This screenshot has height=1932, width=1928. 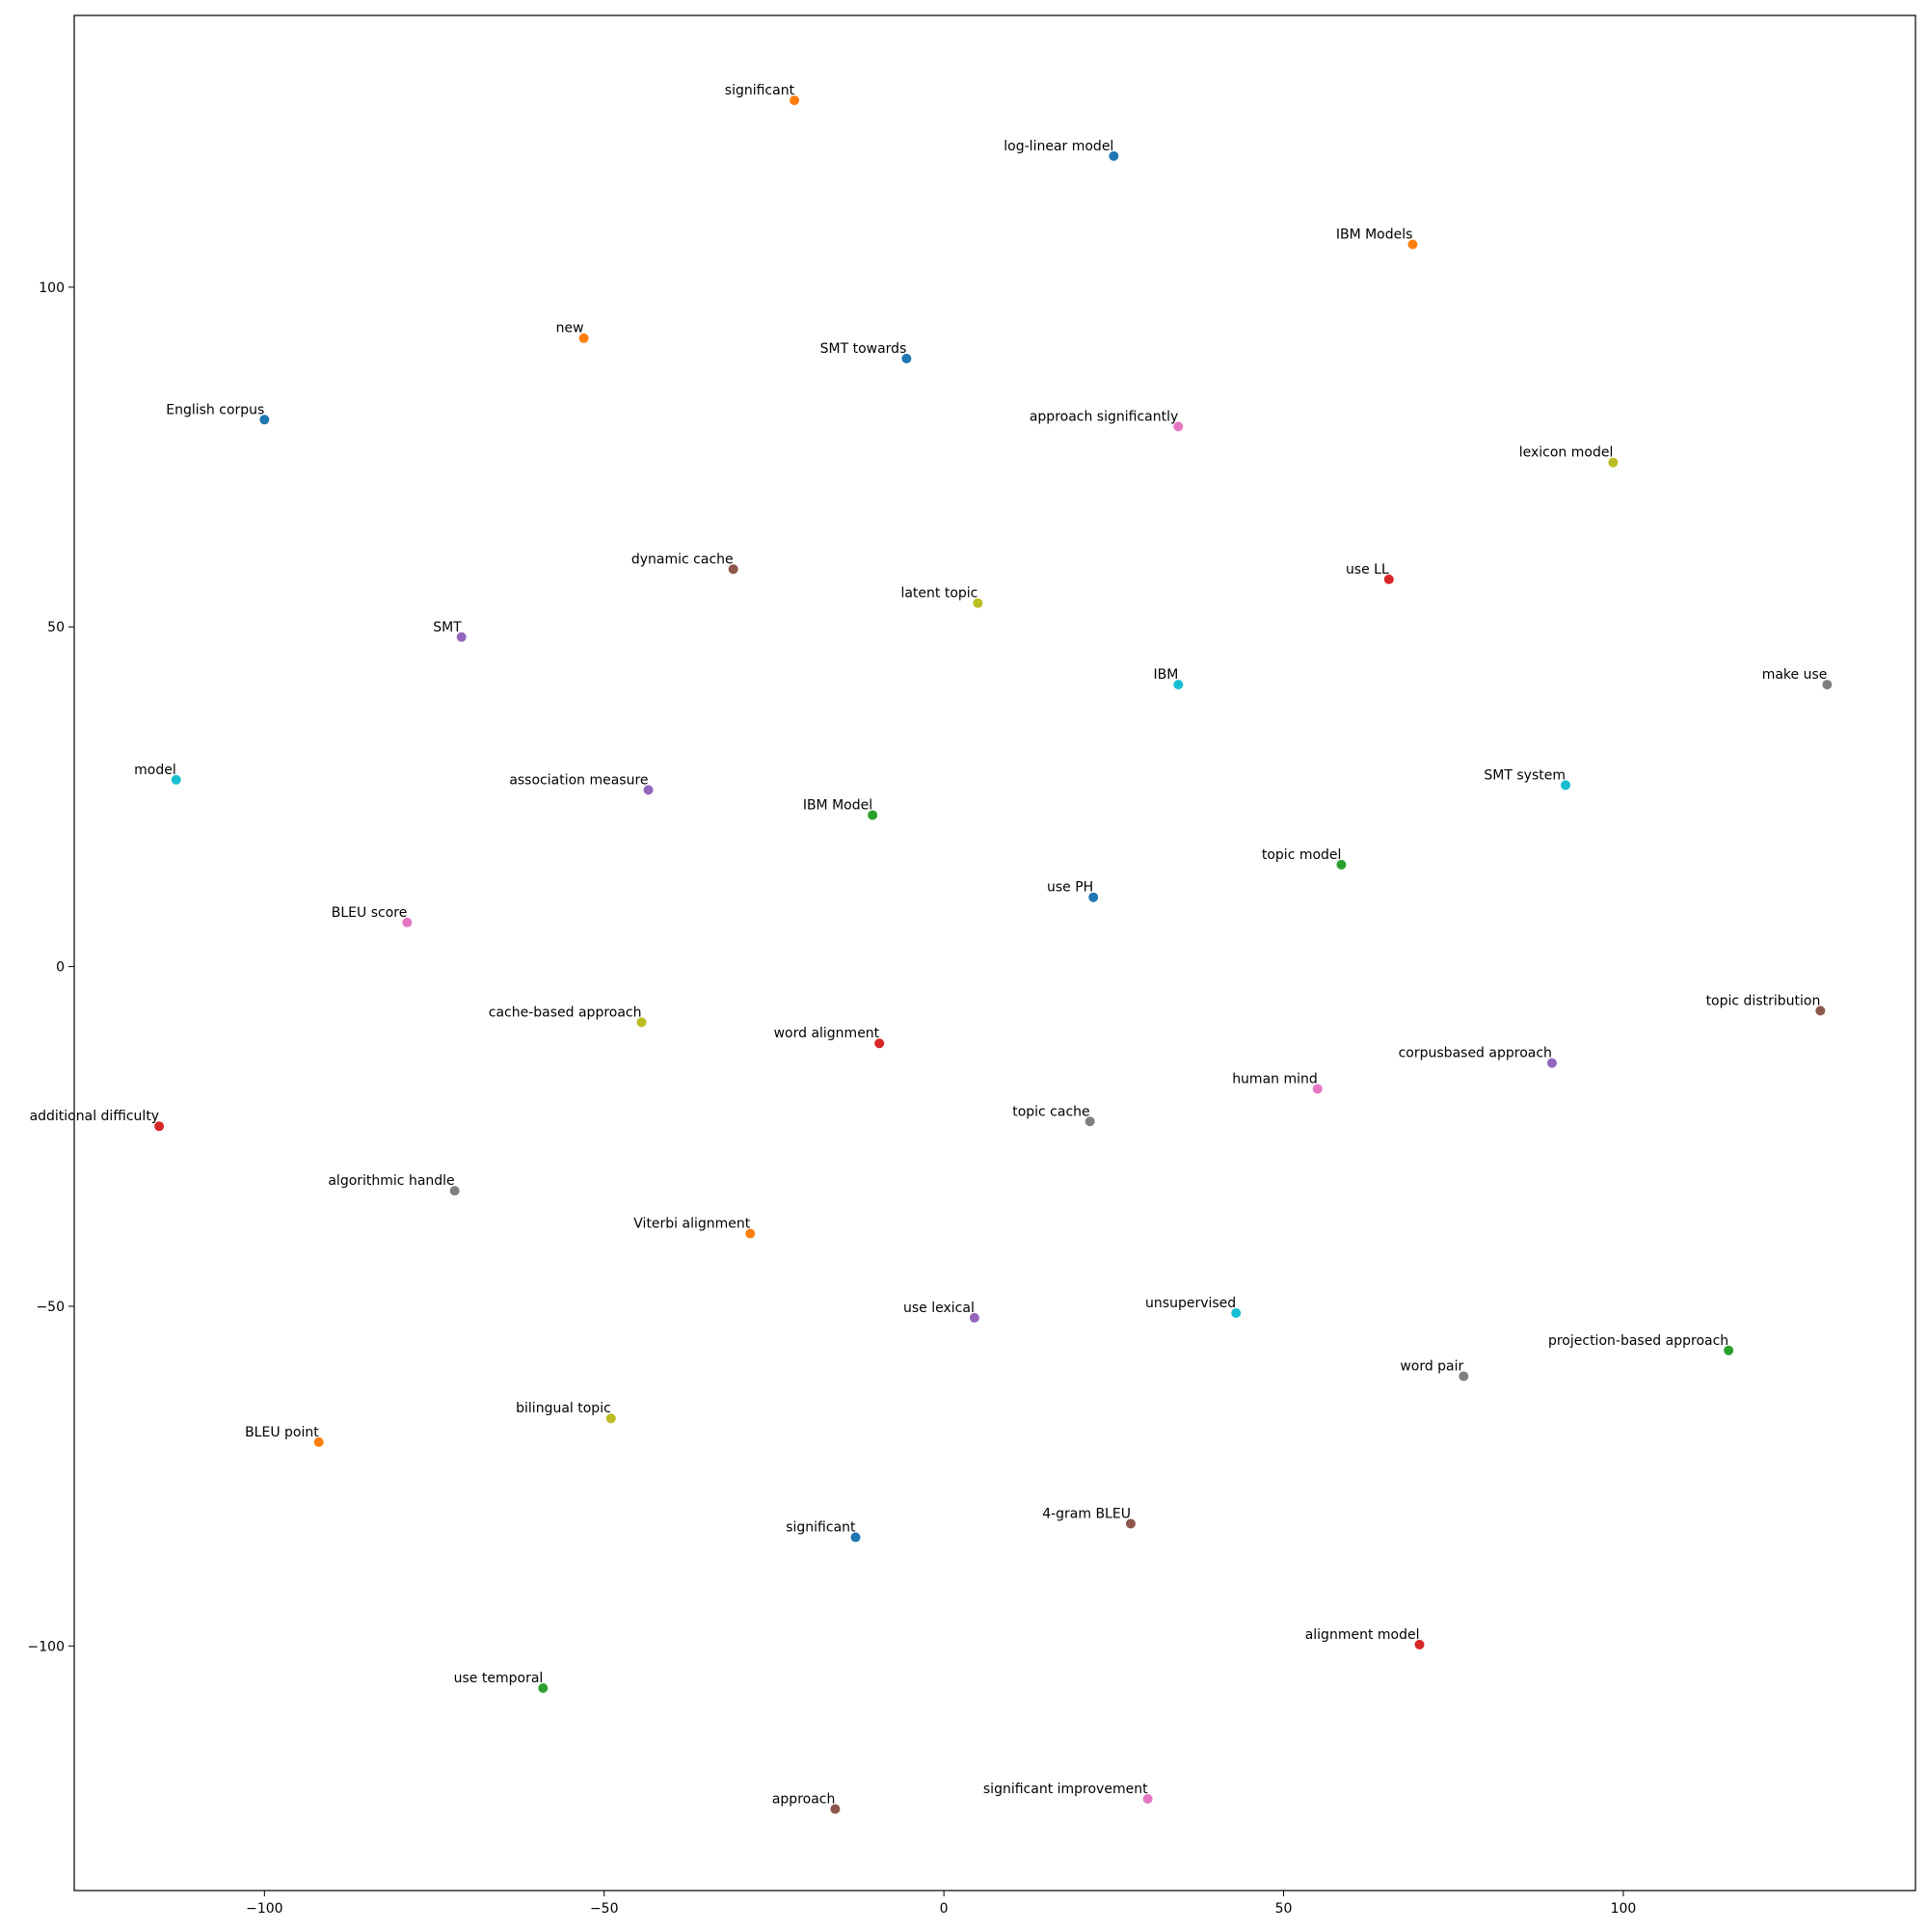 What do you see at coordinates (282, 1433) in the screenshot?
I see `point-label: BLEU point` at bounding box center [282, 1433].